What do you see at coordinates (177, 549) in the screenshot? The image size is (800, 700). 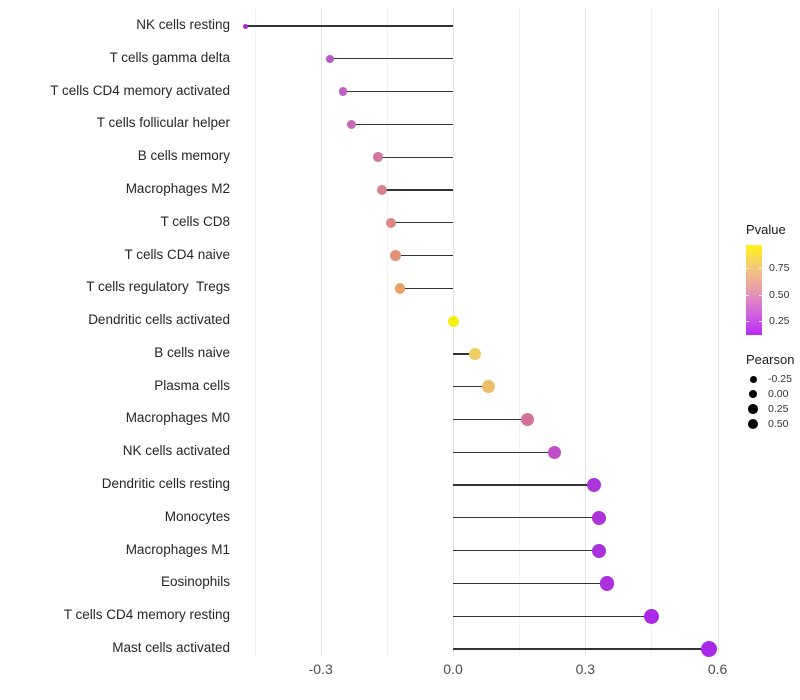 I see `category-label: Macrophages M1` at bounding box center [177, 549].